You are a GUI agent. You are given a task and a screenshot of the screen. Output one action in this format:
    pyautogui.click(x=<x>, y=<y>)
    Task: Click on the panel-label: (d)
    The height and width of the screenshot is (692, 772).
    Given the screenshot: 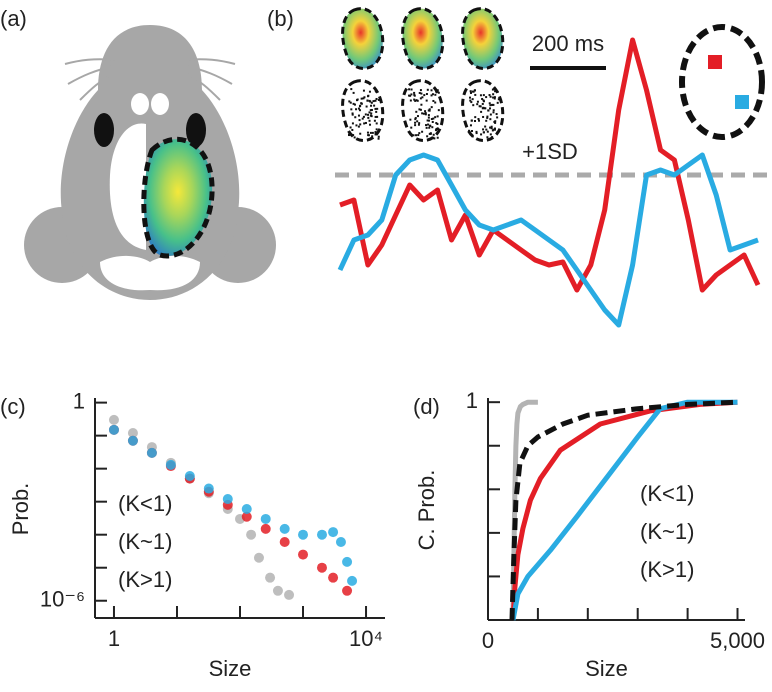 What is the action you would take?
    pyautogui.click(x=426, y=406)
    